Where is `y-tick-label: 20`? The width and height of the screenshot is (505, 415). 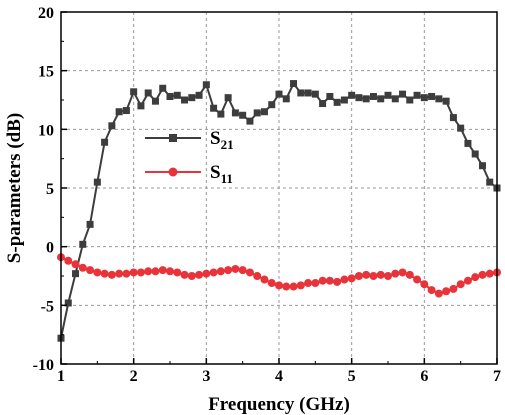
y-tick-label: 20 is located at coordinates (46, 13).